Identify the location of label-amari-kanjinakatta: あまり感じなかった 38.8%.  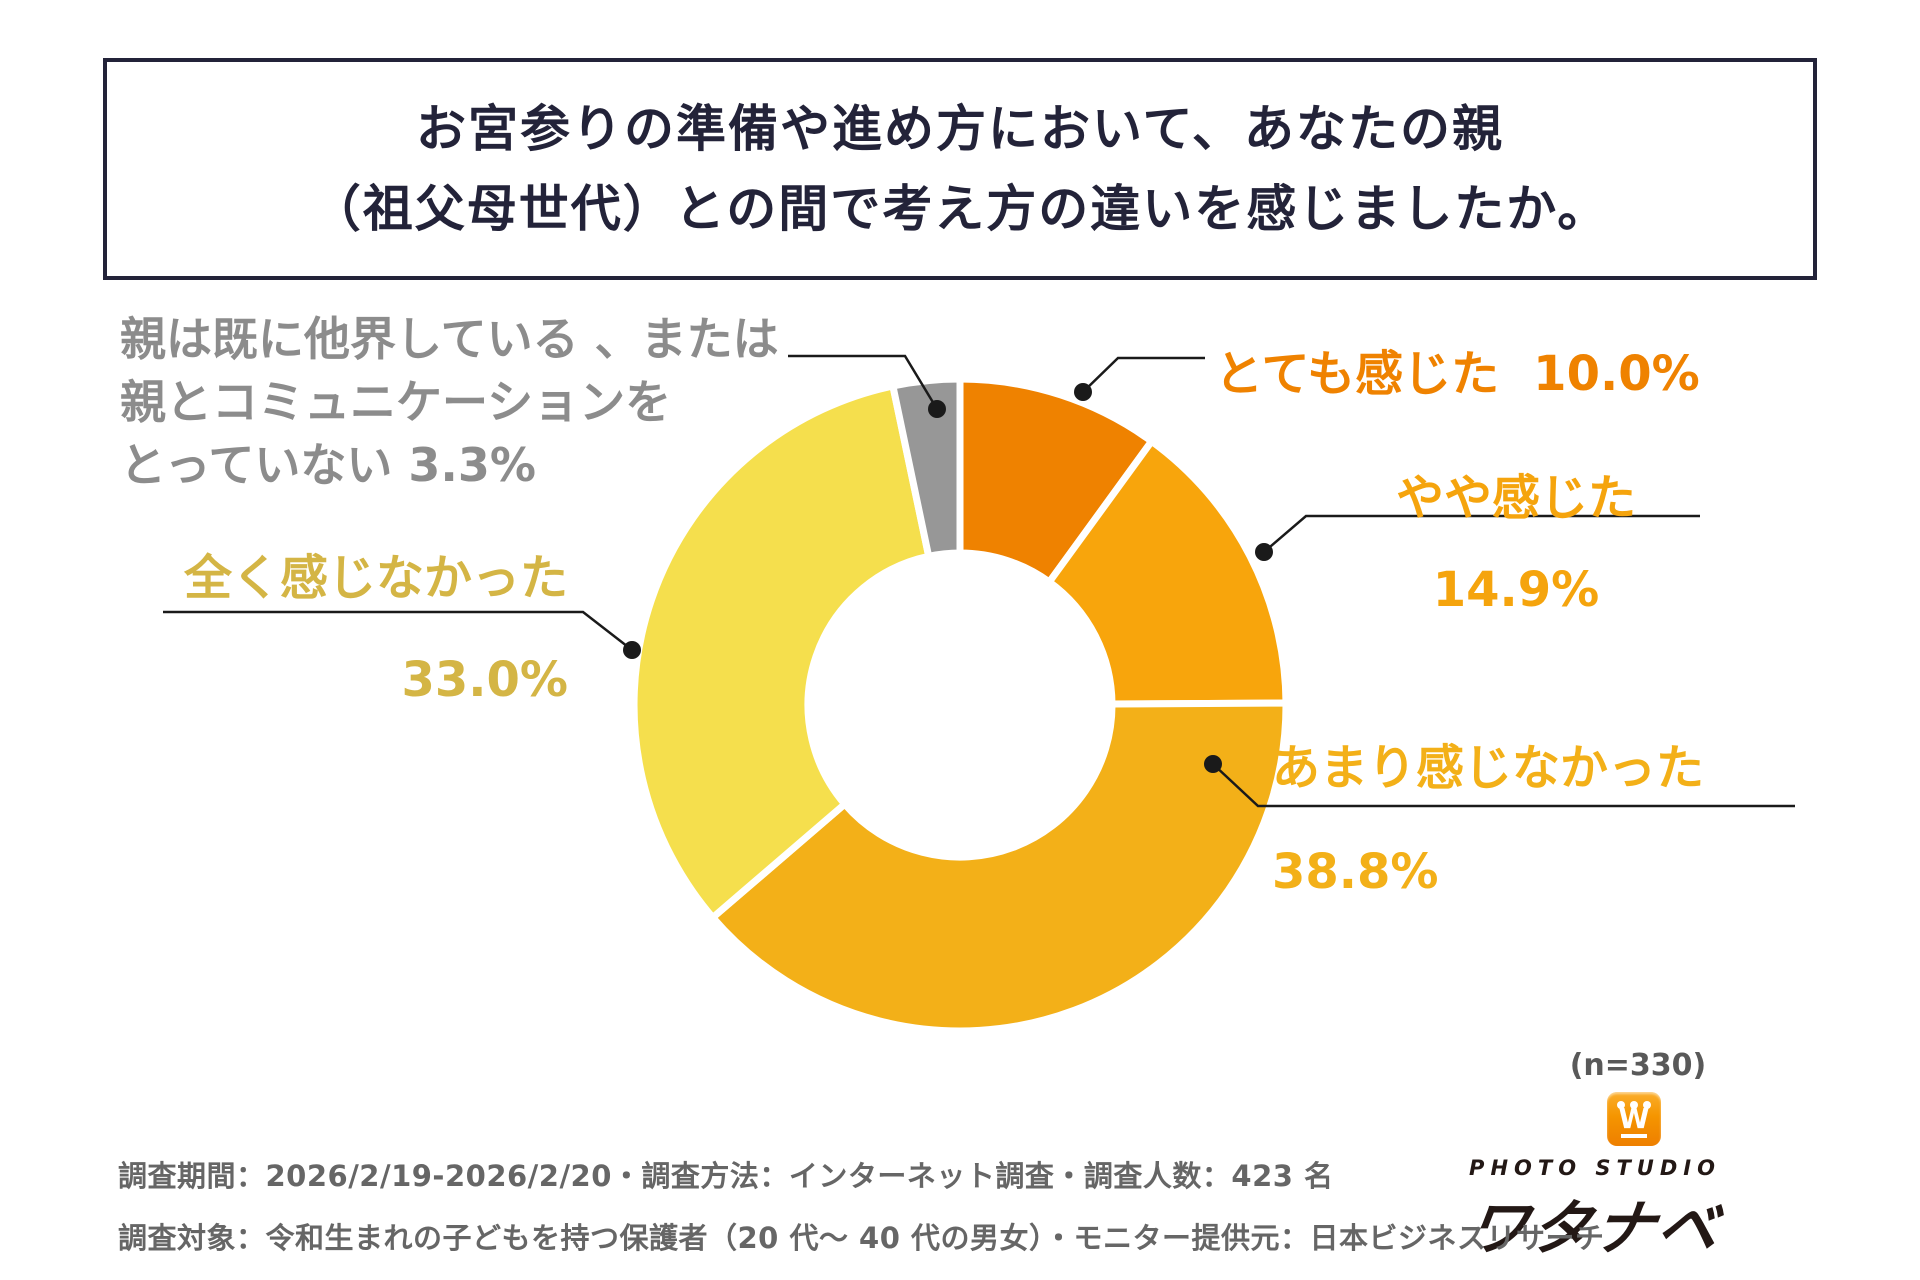
(1488, 814).